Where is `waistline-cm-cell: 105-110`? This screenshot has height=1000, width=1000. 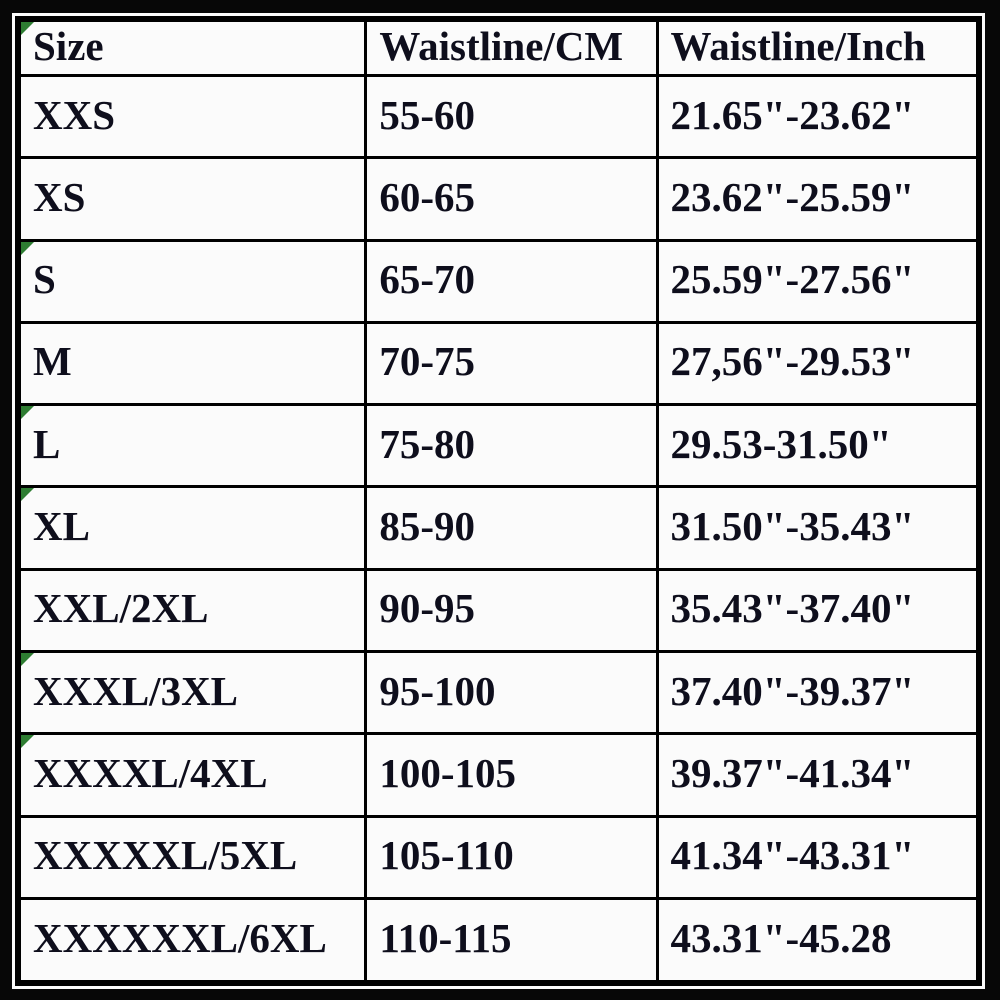
waistline-cm-cell: 105-110 is located at coordinates (511, 857).